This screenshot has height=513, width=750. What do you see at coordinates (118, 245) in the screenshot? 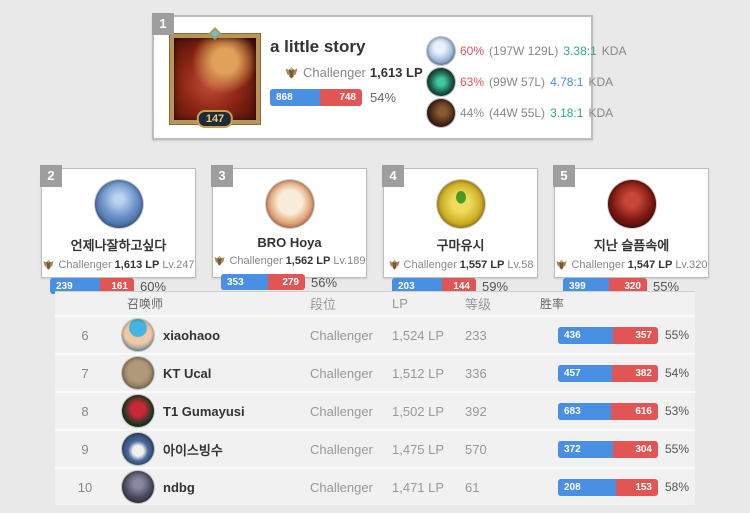
I see `player-name: 언제나잘하고싶다` at bounding box center [118, 245].